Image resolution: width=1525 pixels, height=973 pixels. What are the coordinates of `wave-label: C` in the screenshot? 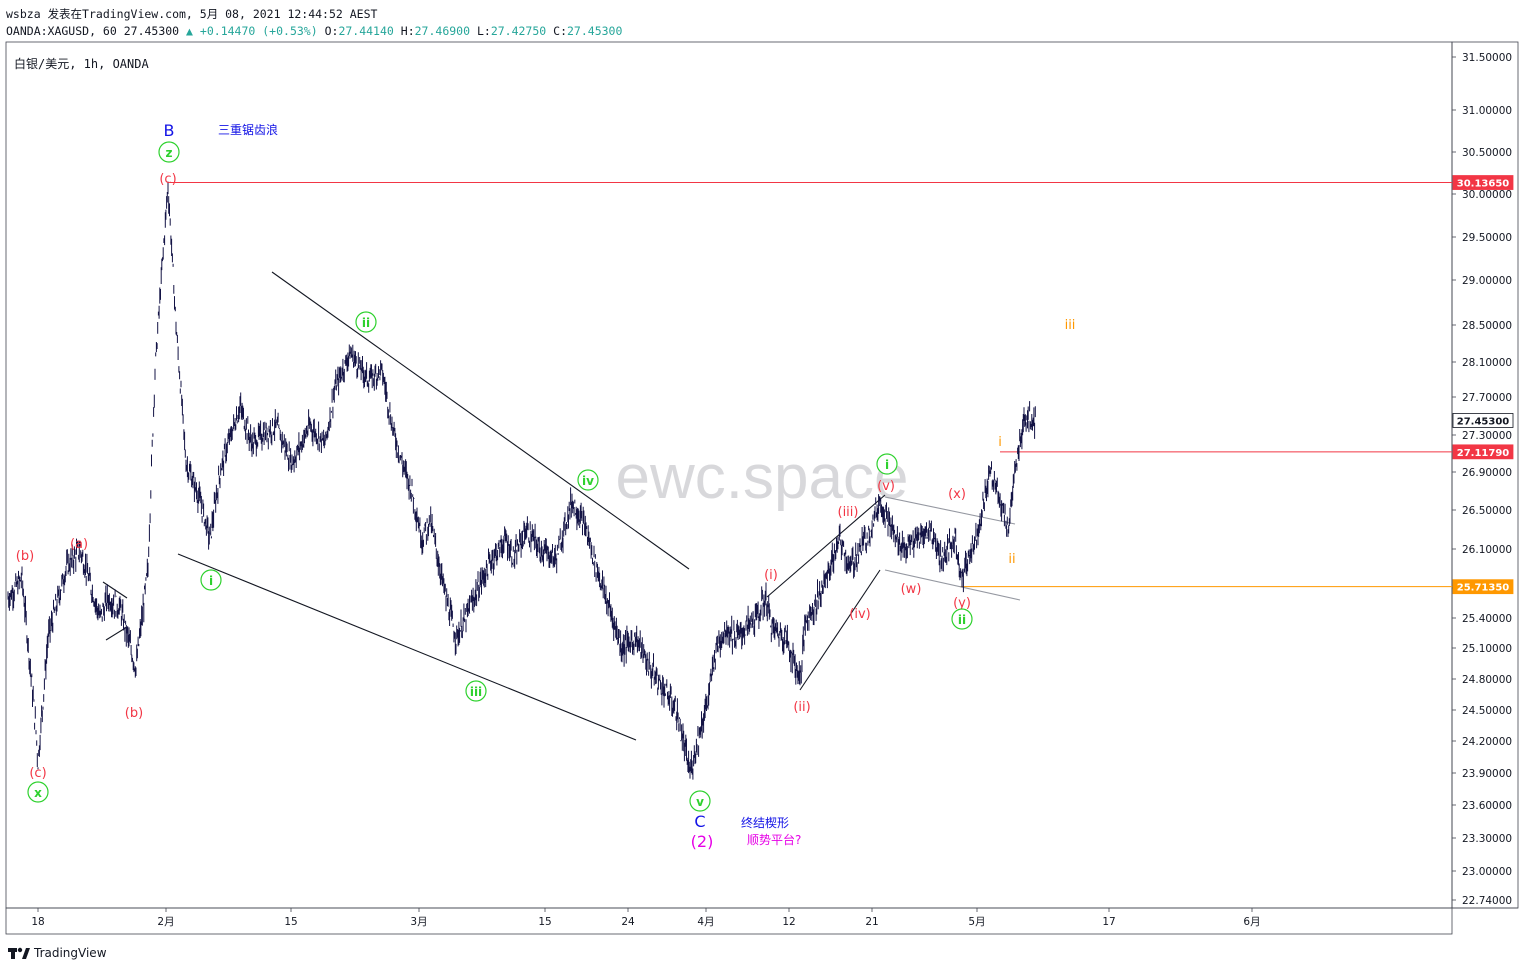 It's located at (699, 821).